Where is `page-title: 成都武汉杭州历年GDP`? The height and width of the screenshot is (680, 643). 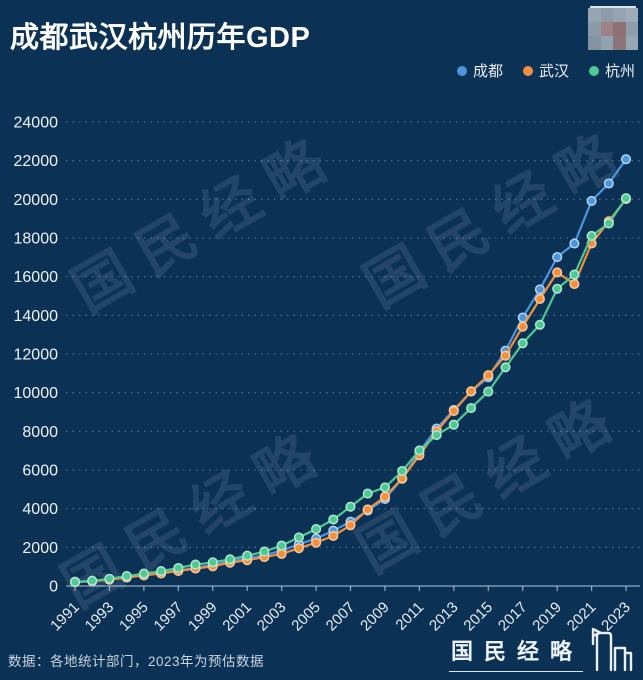 page-title: 成都武汉杭州历年GDP is located at coordinates (160, 38).